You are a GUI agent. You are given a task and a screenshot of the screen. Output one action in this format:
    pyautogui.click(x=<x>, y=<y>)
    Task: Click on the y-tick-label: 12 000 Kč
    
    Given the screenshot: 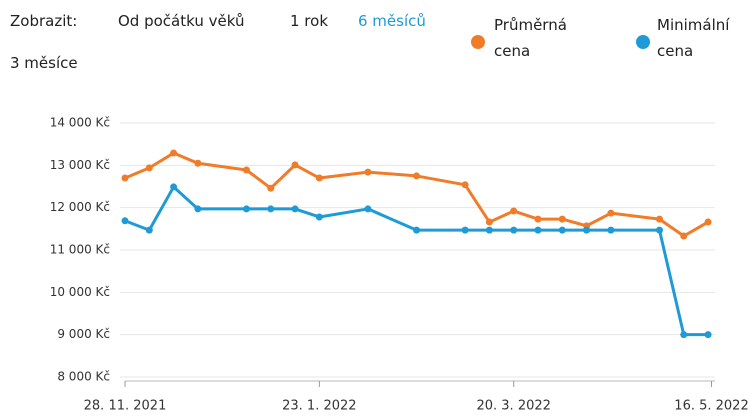 What is the action you would take?
    pyautogui.click(x=80, y=207)
    